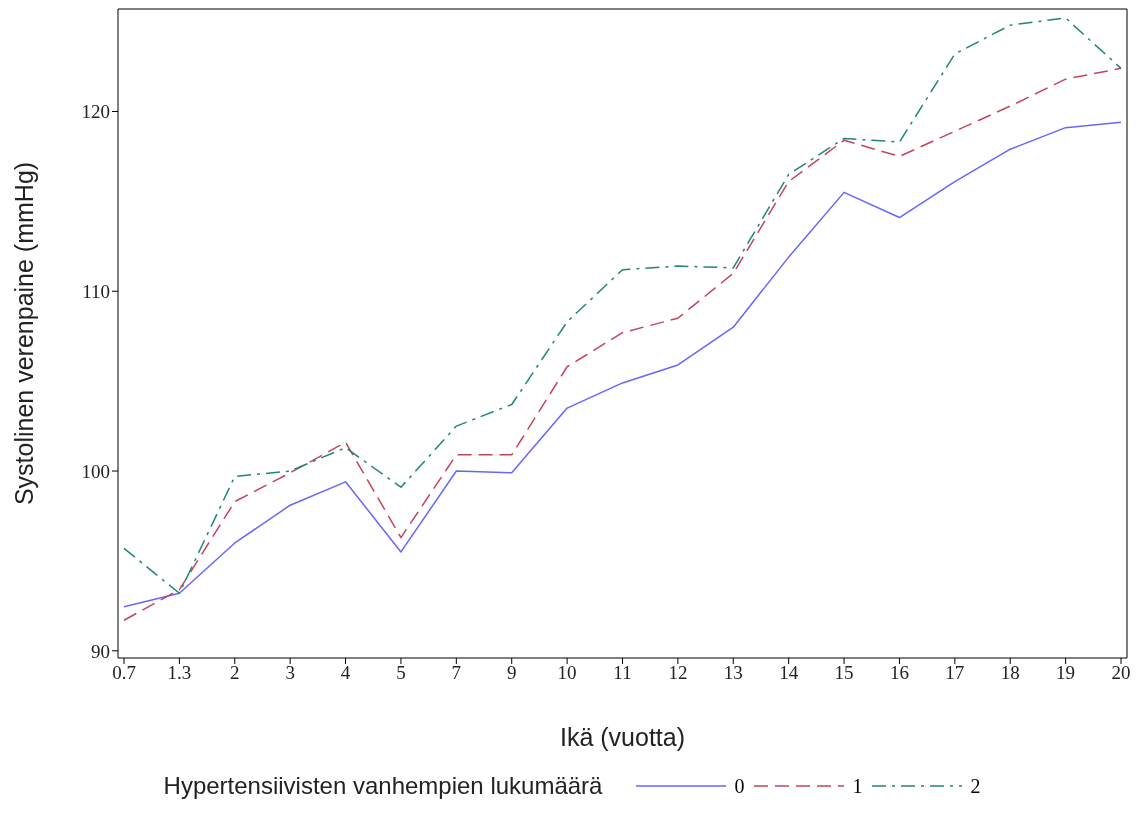 This screenshot has width=1144, height=832. I want to click on x-tick-label: 1.3, so click(179, 673).